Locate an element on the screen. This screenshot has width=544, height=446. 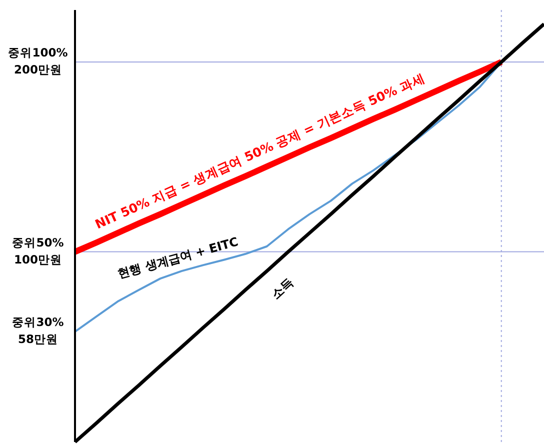
annotation: 소득 is located at coordinates (282, 288).